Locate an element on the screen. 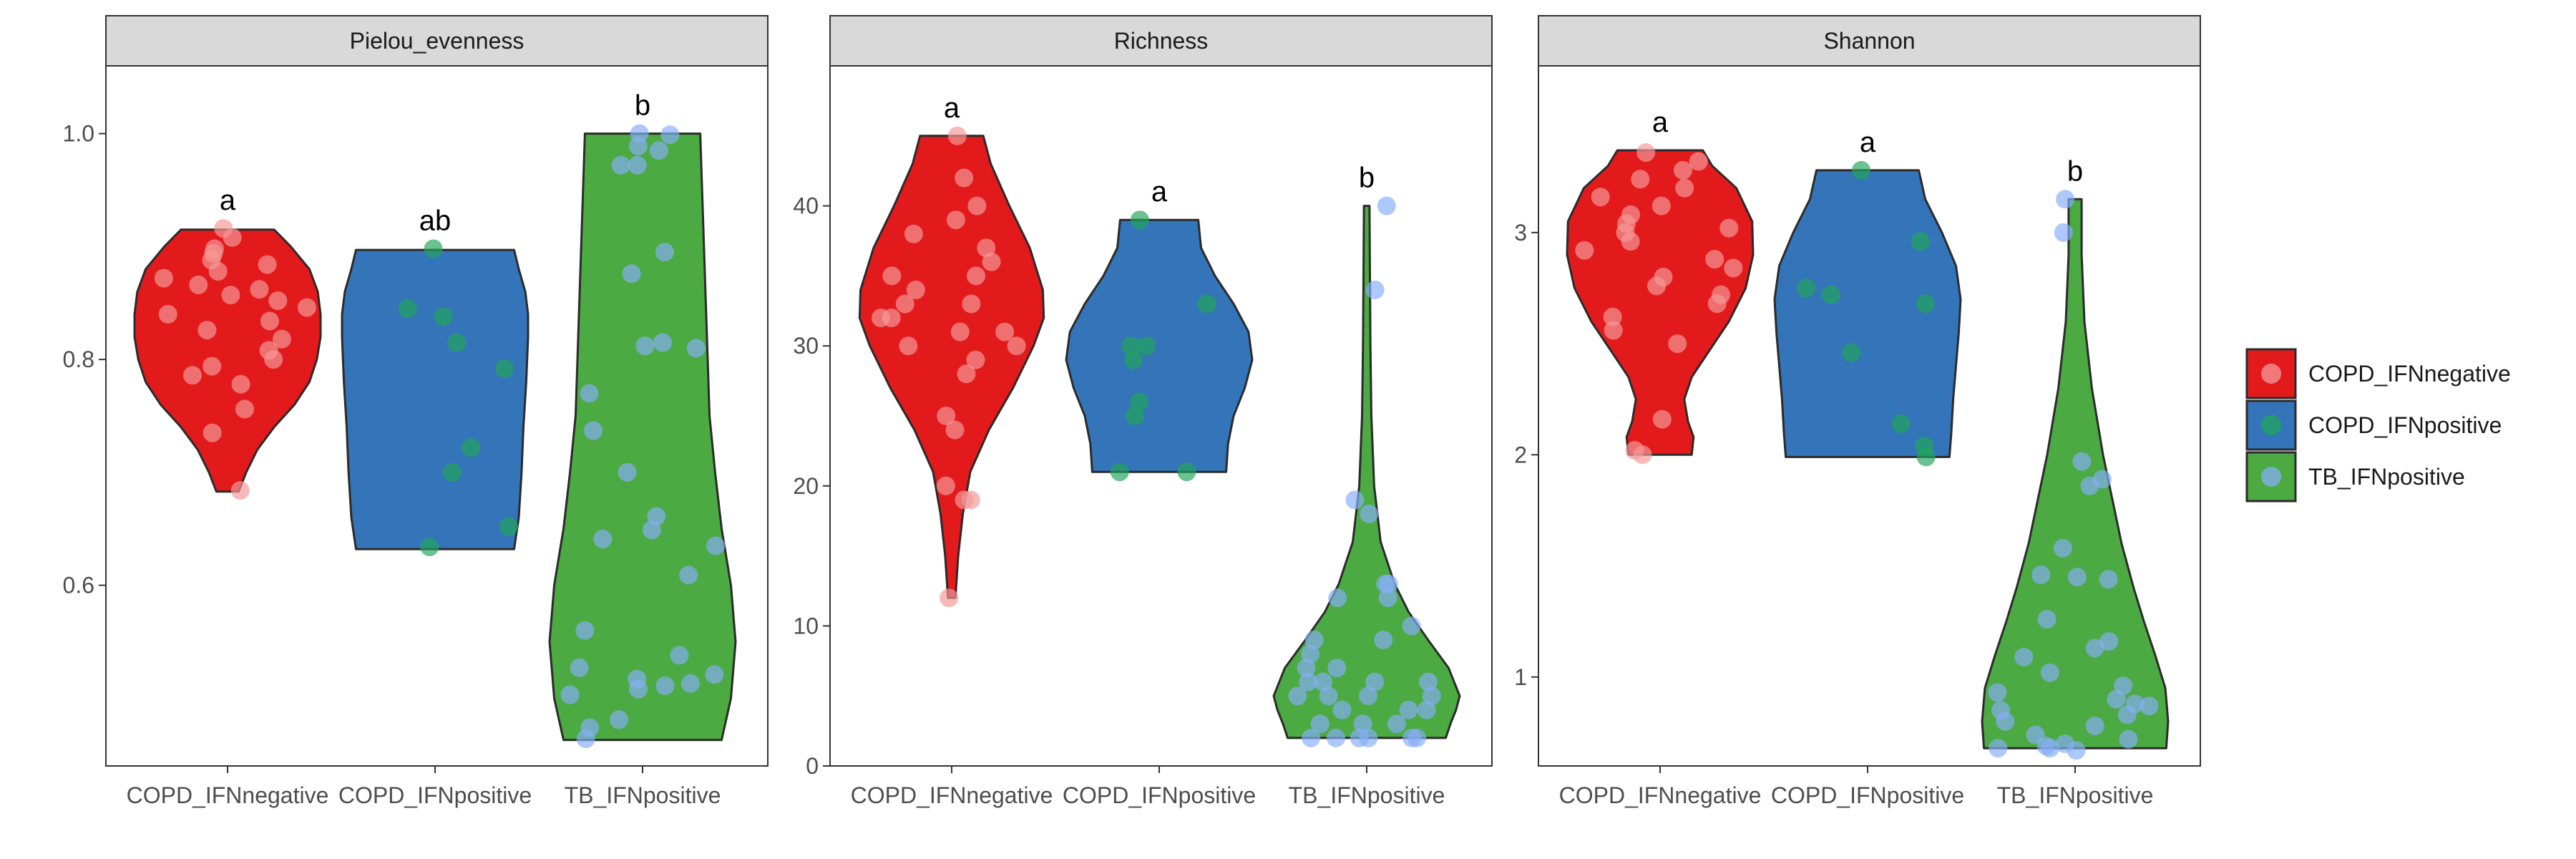 The image size is (2576, 859). strip-header is located at coordinates (437, 41).